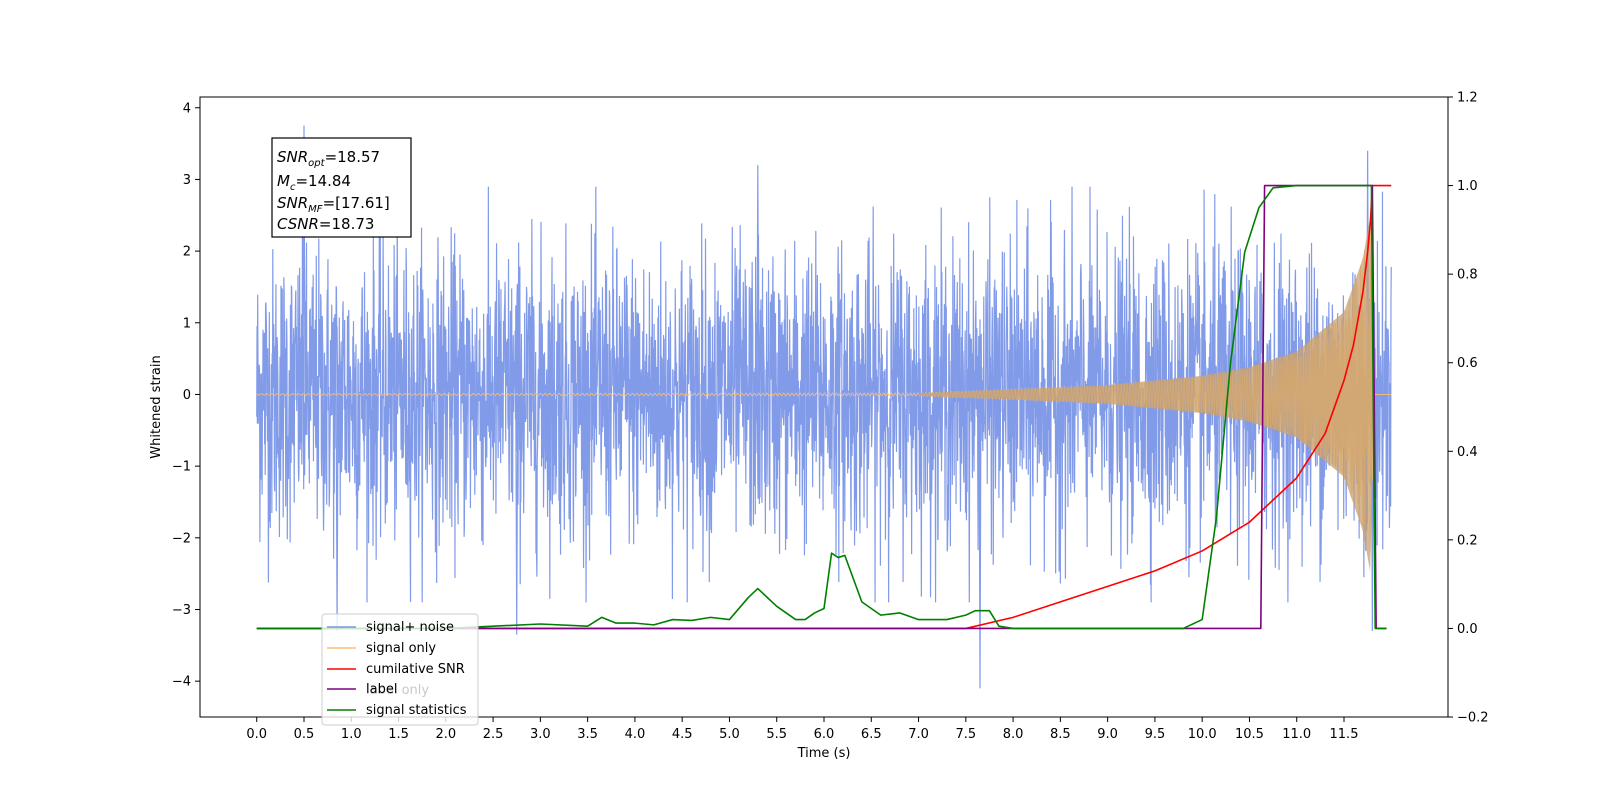 This screenshot has height=800, width=1600. I want to click on x-tick-label: 10.0, so click(1202, 734).